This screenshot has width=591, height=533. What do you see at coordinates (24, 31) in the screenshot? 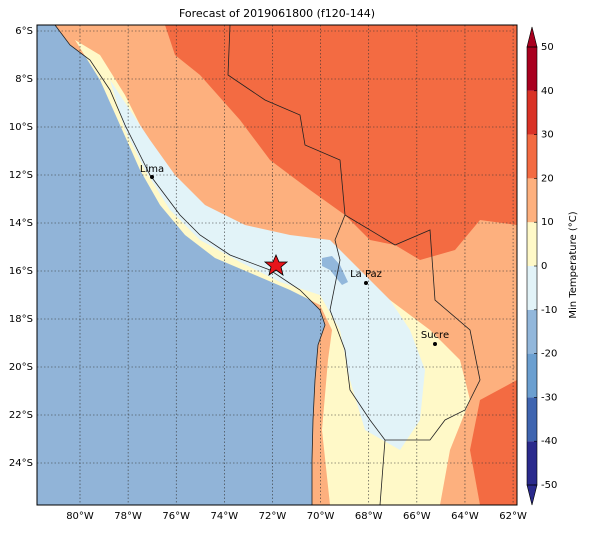
I see `y-tick-label: 6°S` at bounding box center [24, 31].